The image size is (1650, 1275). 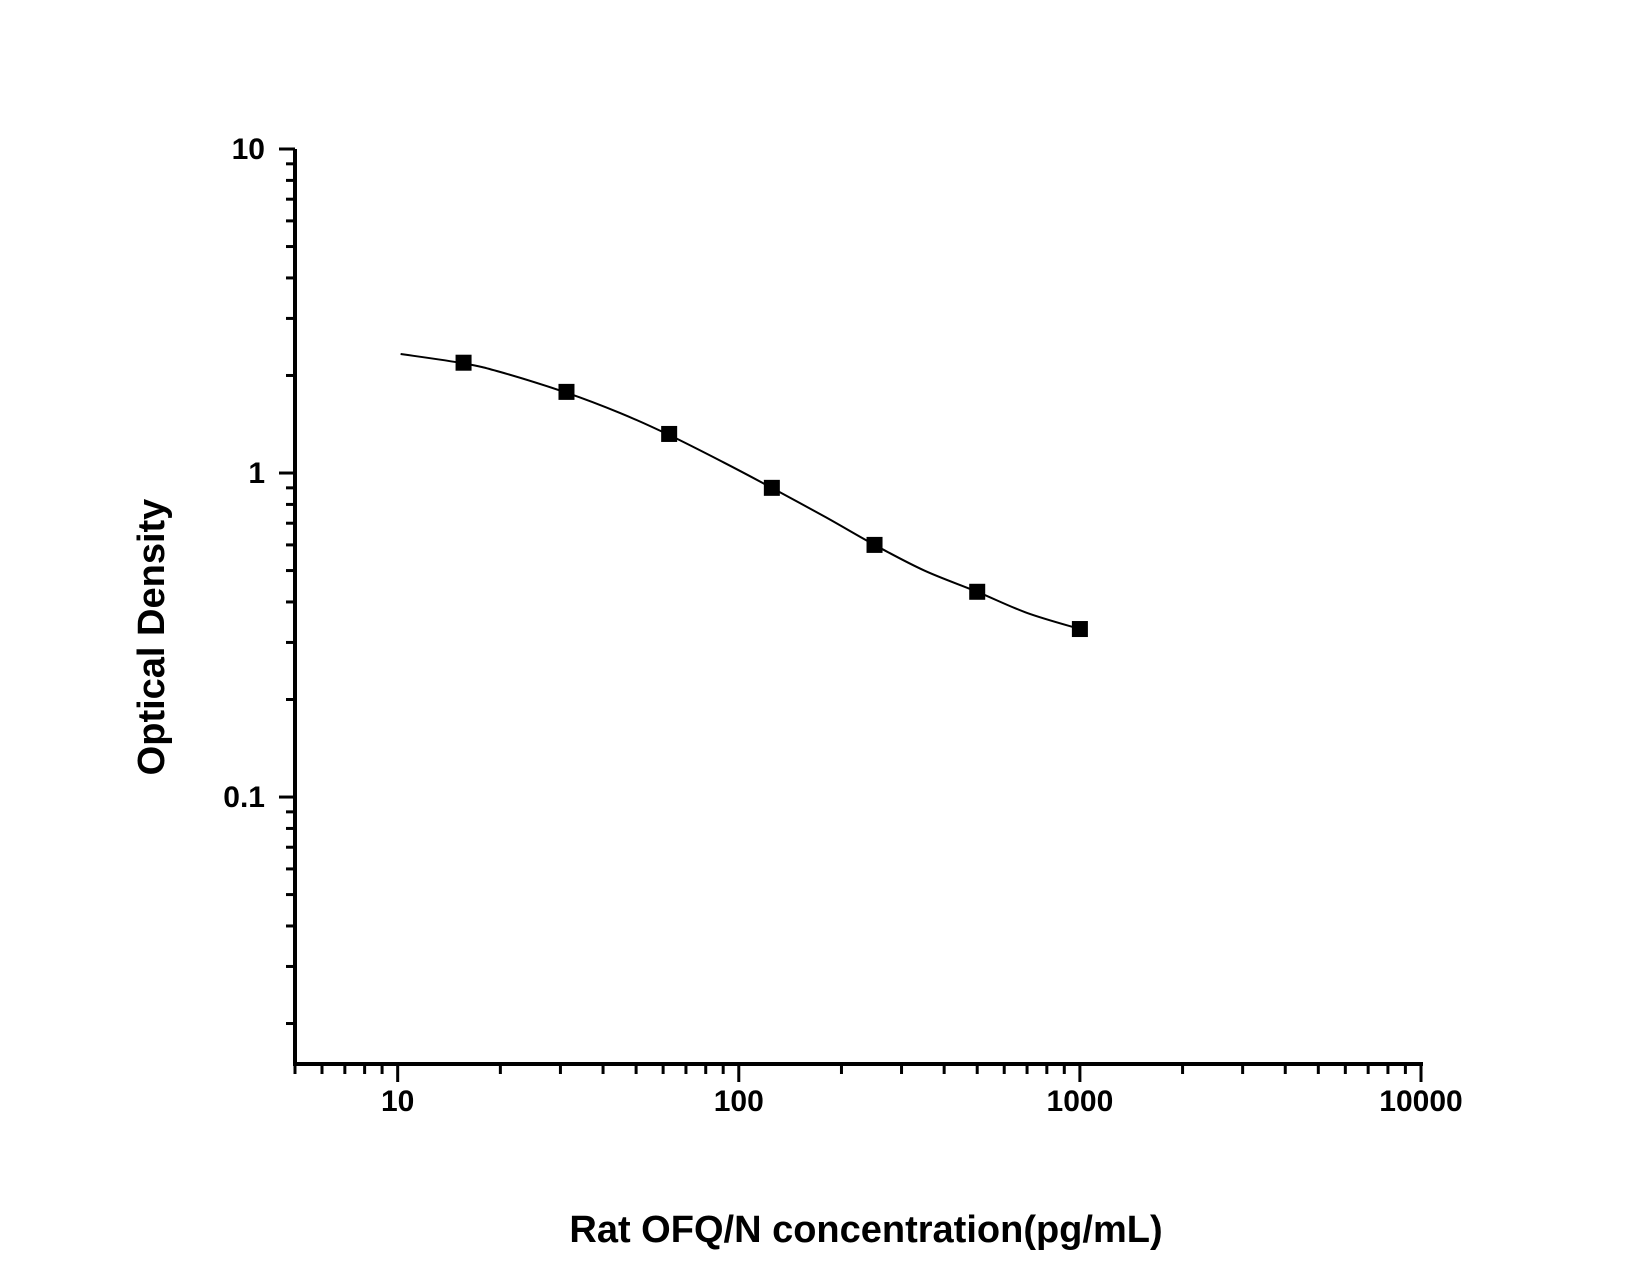 What do you see at coordinates (878, 1090) in the screenshot?
I see `x-axis: 10 100 1000 10000` at bounding box center [878, 1090].